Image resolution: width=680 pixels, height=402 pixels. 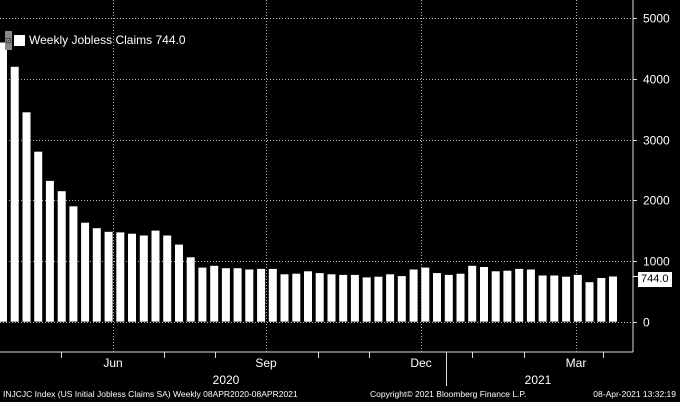 I want to click on footer-timestamp: 08-Apr-2021 13:32:19, so click(x=634, y=394).